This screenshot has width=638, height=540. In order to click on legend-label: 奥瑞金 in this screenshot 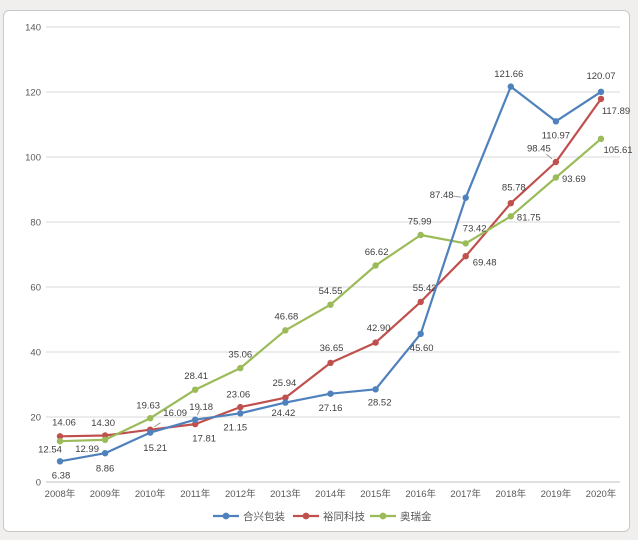, I will do `click(416, 516)`.